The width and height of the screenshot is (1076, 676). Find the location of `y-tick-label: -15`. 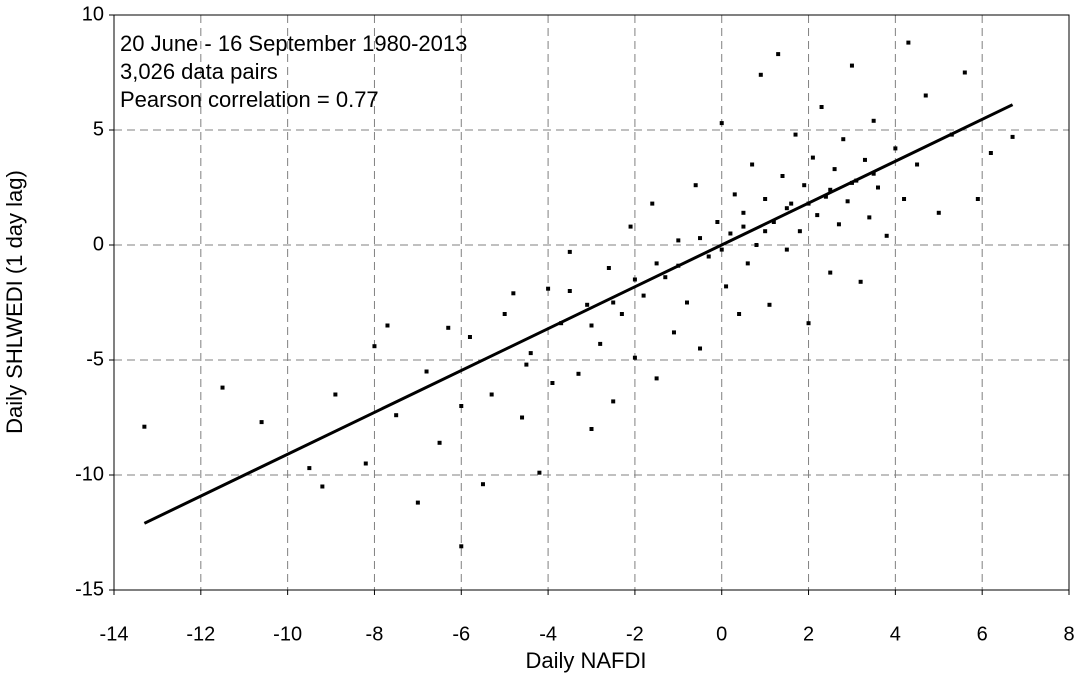

y-tick-label: -15 is located at coordinates (89, 589).